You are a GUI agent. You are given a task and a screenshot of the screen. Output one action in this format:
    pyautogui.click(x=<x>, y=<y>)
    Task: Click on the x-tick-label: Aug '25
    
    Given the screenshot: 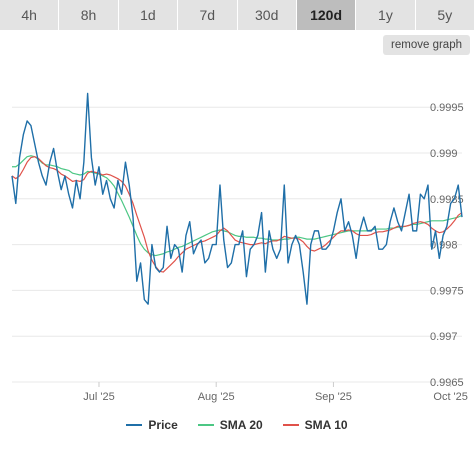 What is the action you would take?
    pyautogui.click(x=216, y=397)
    